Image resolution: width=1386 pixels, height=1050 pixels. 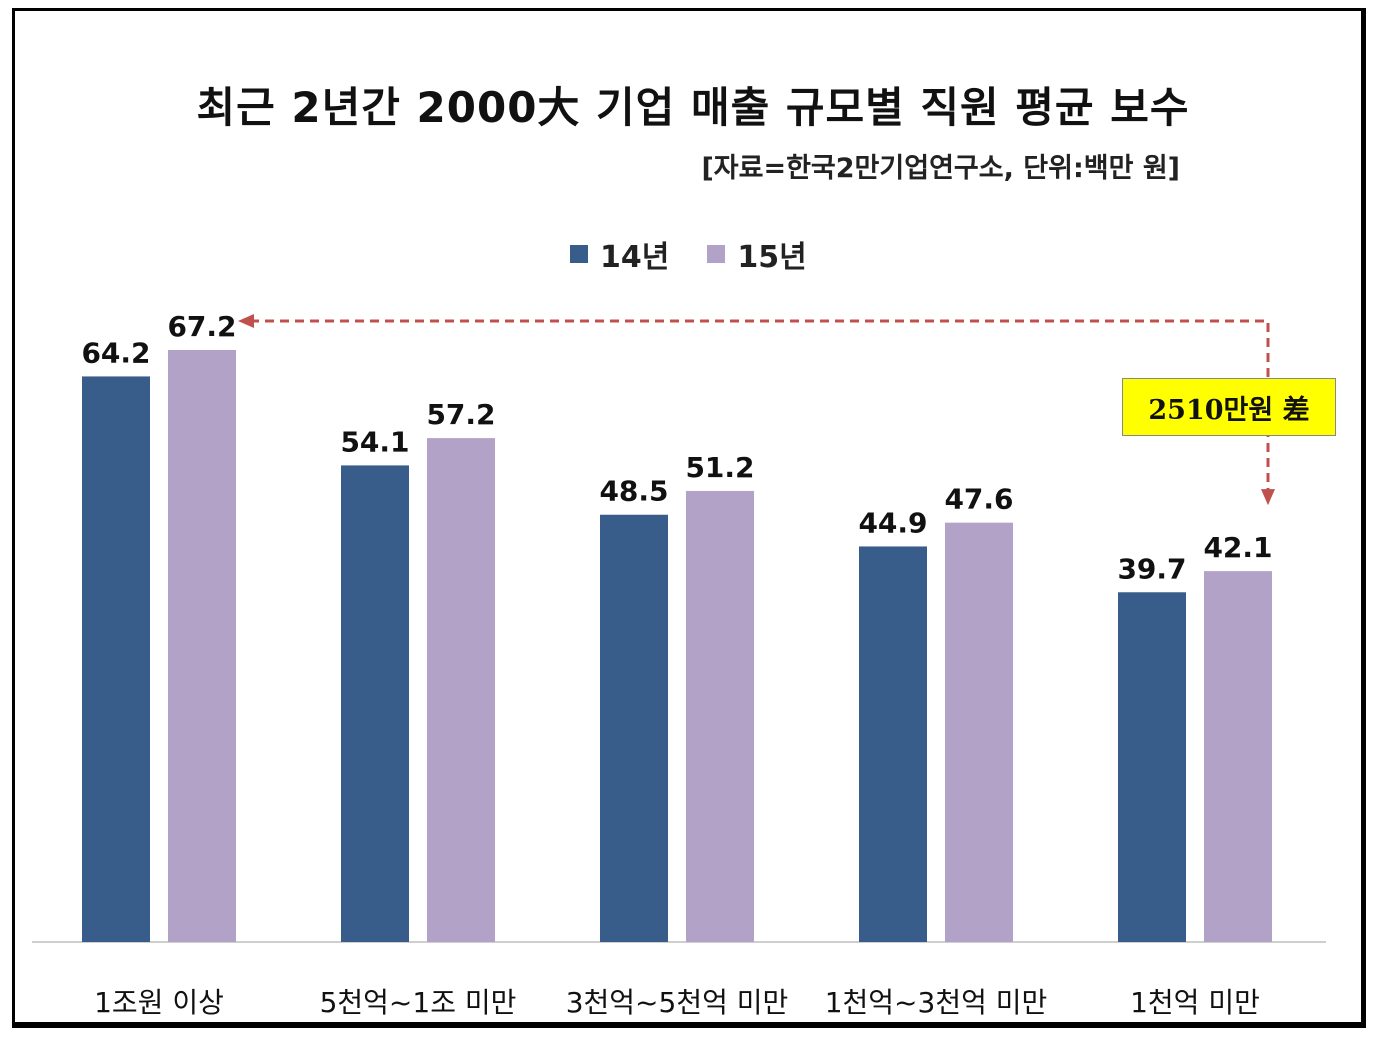 What do you see at coordinates (772, 257) in the screenshot?
I see `legend-label-15: 15년` at bounding box center [772, 257].